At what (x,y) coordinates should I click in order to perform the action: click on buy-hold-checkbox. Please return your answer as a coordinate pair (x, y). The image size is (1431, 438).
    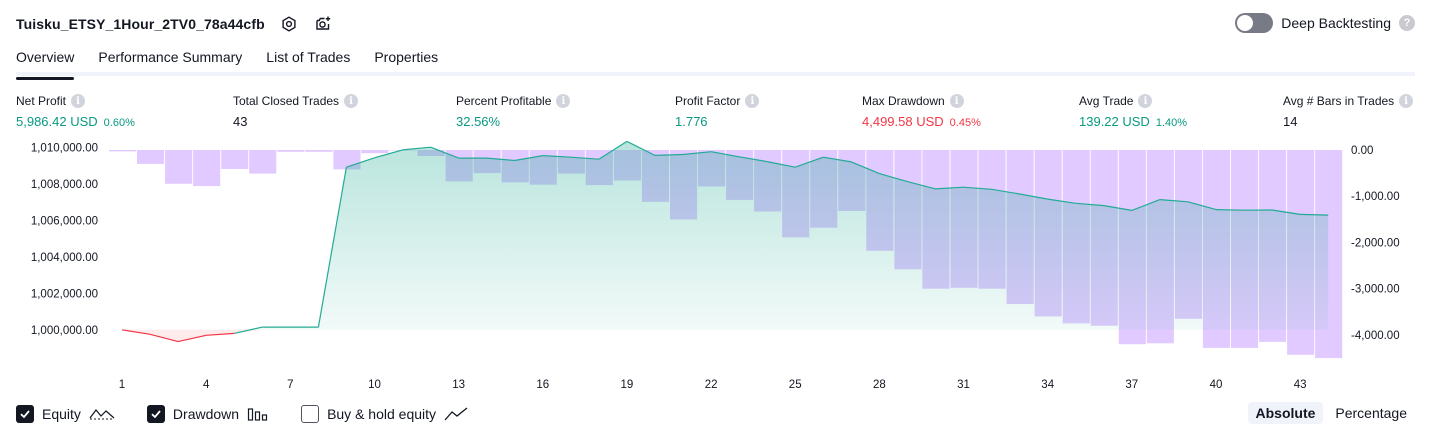
    Looking at the image, I should click on (310, 414).